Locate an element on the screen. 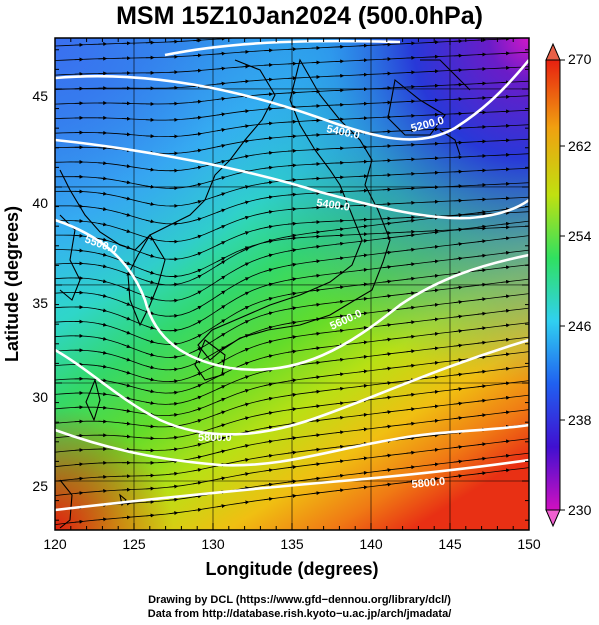 Image resolution: width=599 pixels, height=625 pixels. chart-title: MSM 15Z10Jan2024 (500.0hPa) is located at coordinates (299, 16).